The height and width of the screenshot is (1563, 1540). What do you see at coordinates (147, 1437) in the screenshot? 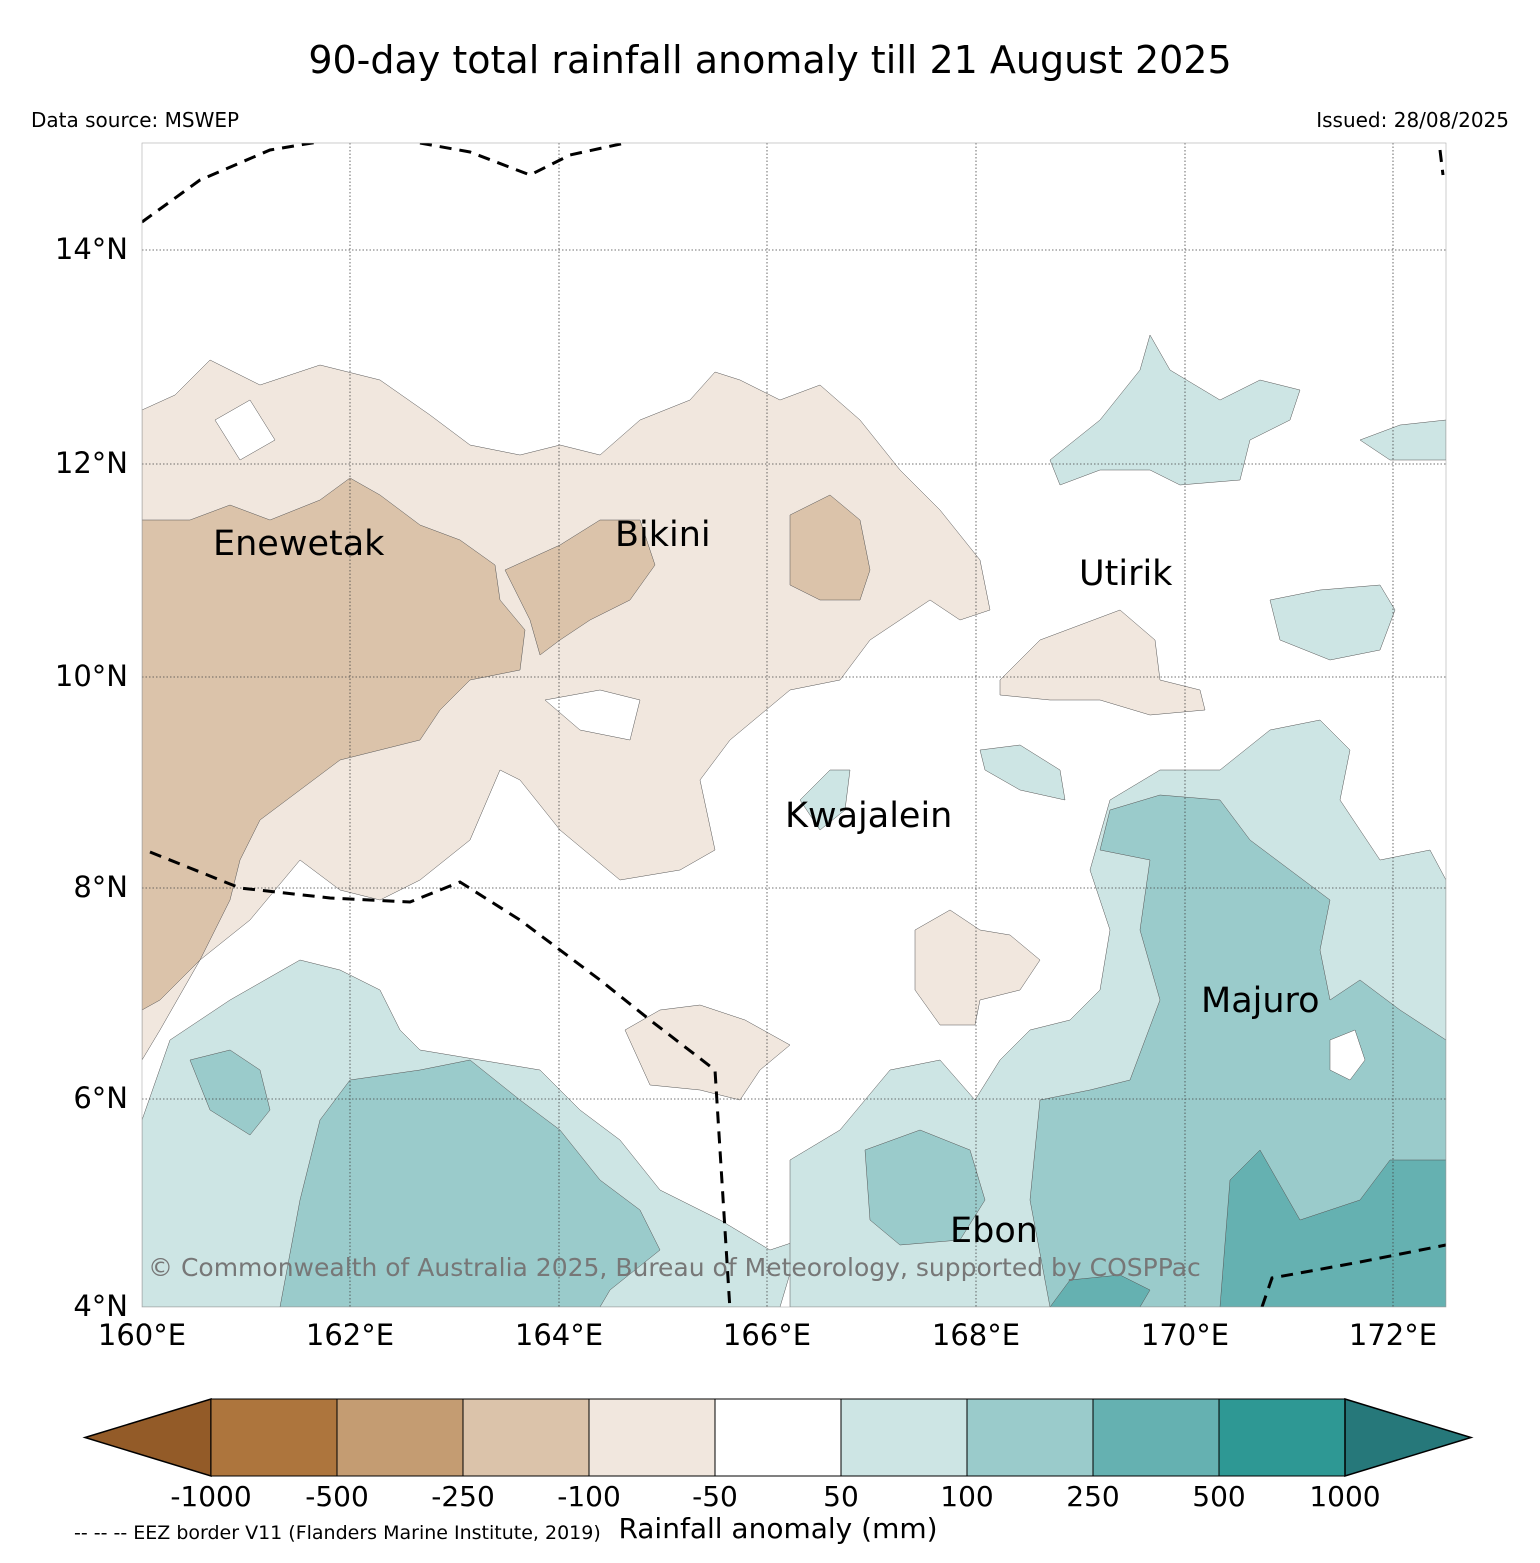
I see `colorbar-extend-low` at bounding box center [147, 1437].